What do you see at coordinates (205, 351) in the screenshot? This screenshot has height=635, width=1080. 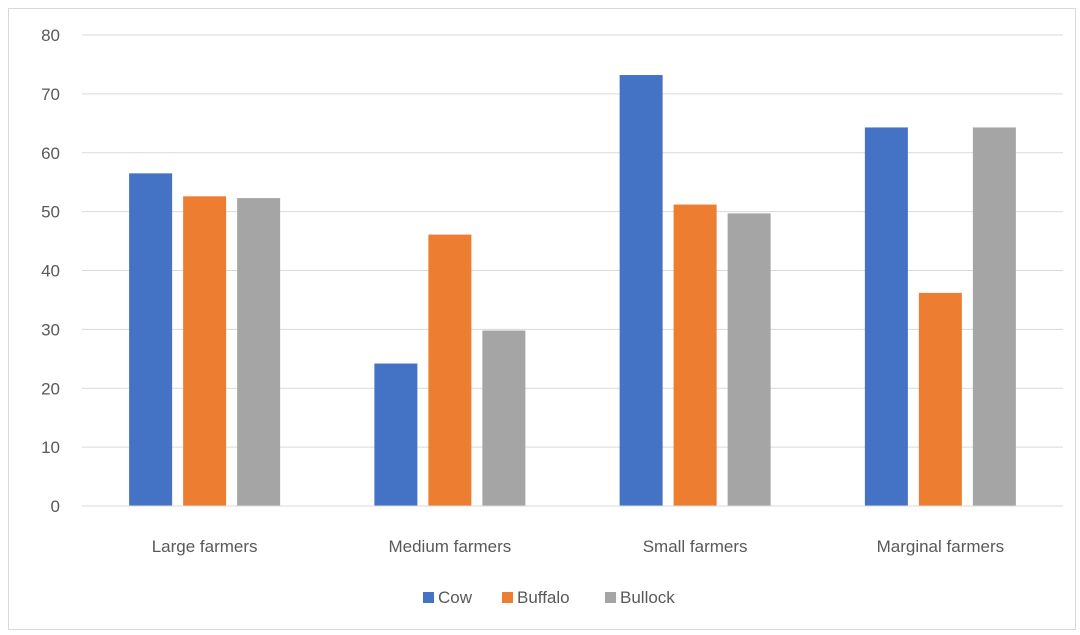 I see `bar-buffalo-large-farmers` at bounding box center [205, 351].